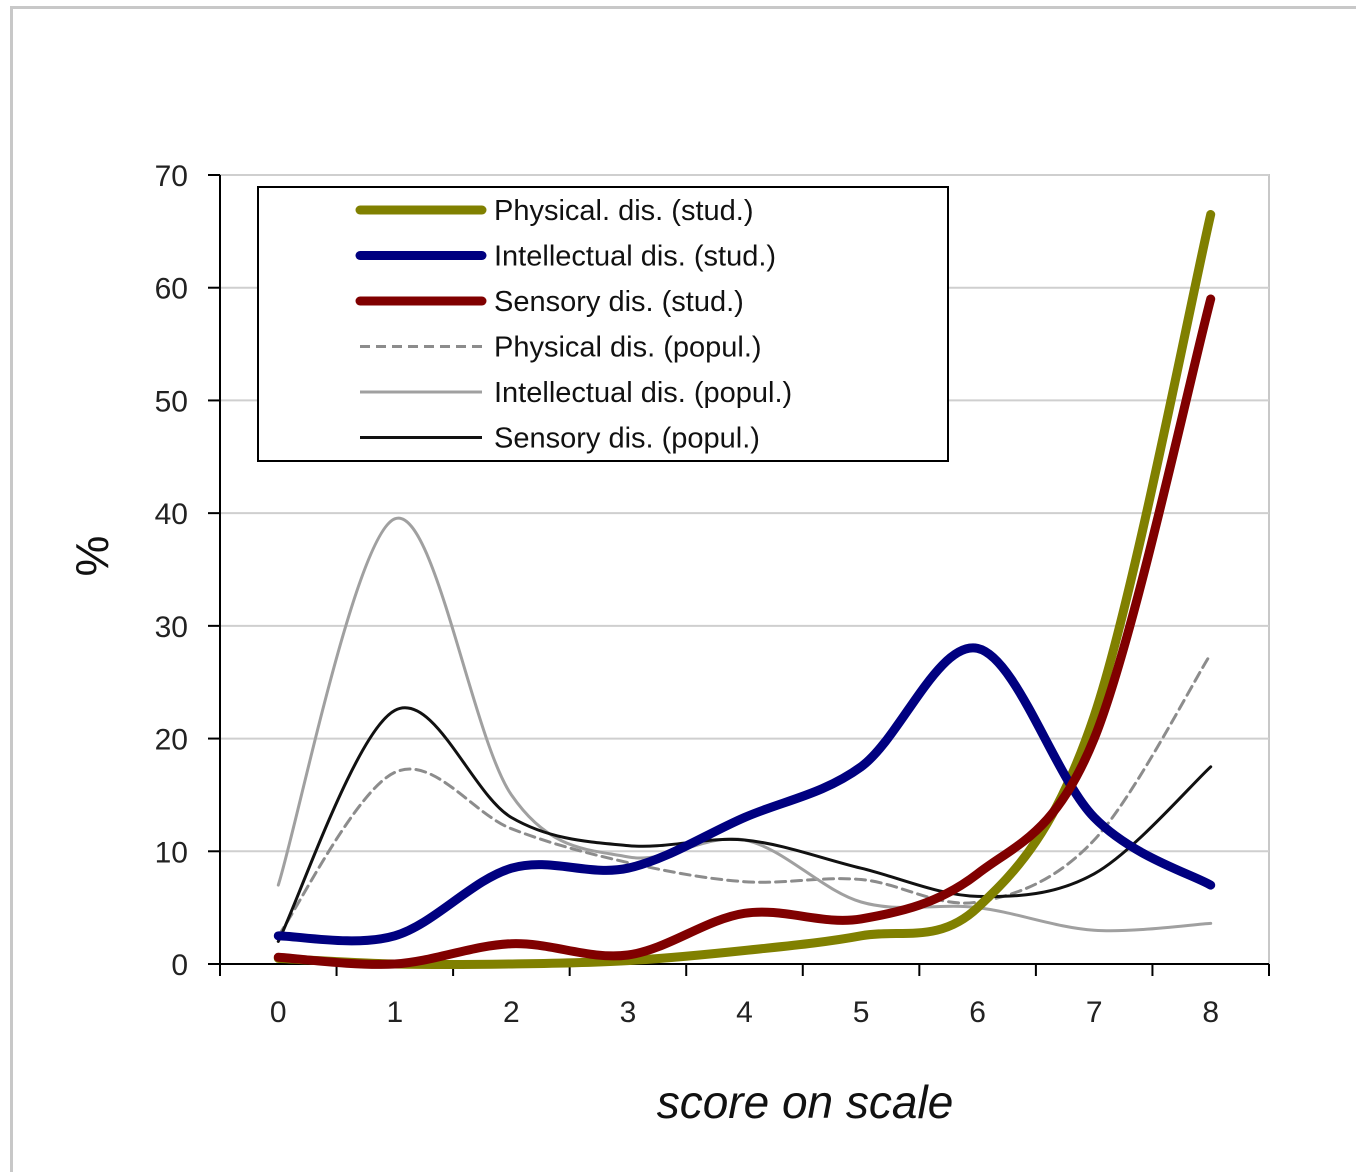 This screenshot has height=1172, width=1356. I want to click on y-tick-label: 70, so click(171, 176).